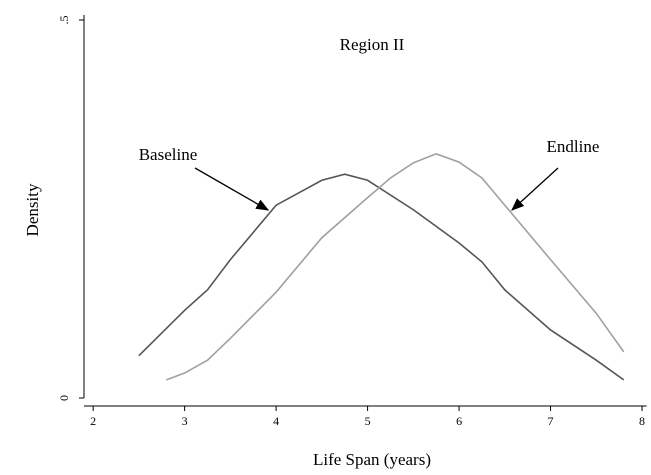 Image resolution: width=651 pixels, height=475 pixels. Describe the element at coordinates (368, 421) in the screenshot. I see `x-tick-label: 5` at that location.